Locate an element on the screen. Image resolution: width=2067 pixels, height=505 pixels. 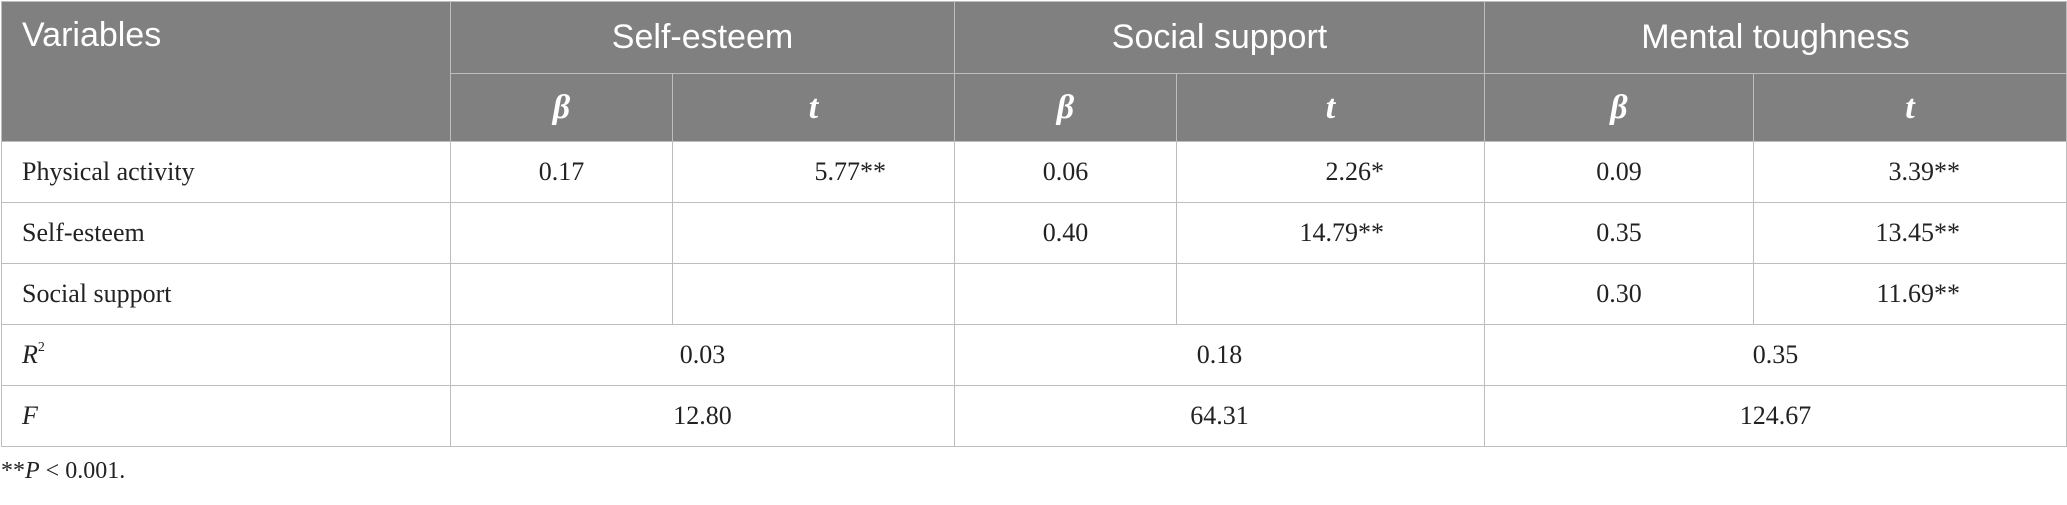
row-label-f: F is located at coordinates (226, 416).